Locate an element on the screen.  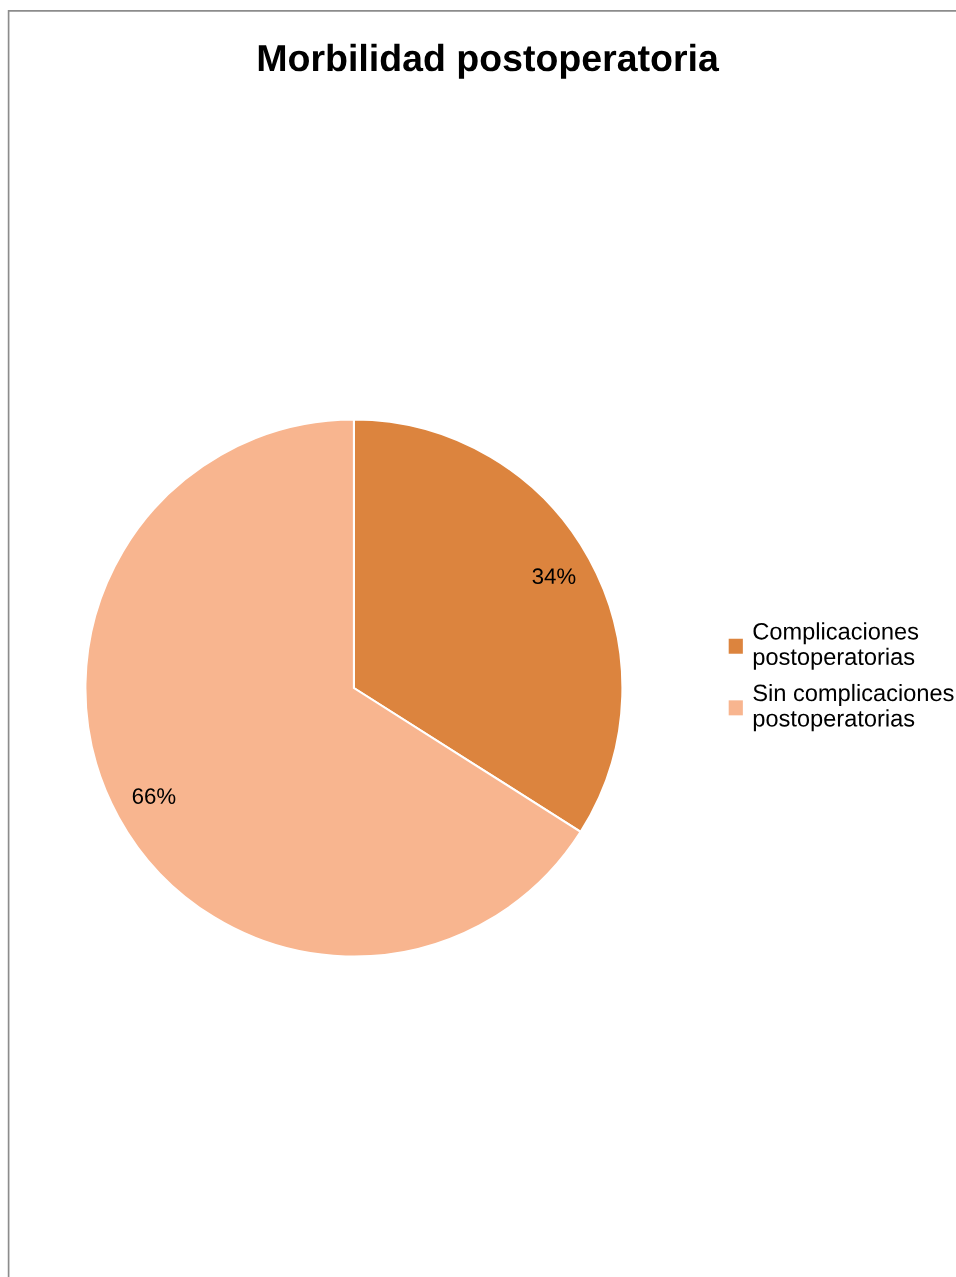
data-label: 66% is located at coordinates (154, 796).